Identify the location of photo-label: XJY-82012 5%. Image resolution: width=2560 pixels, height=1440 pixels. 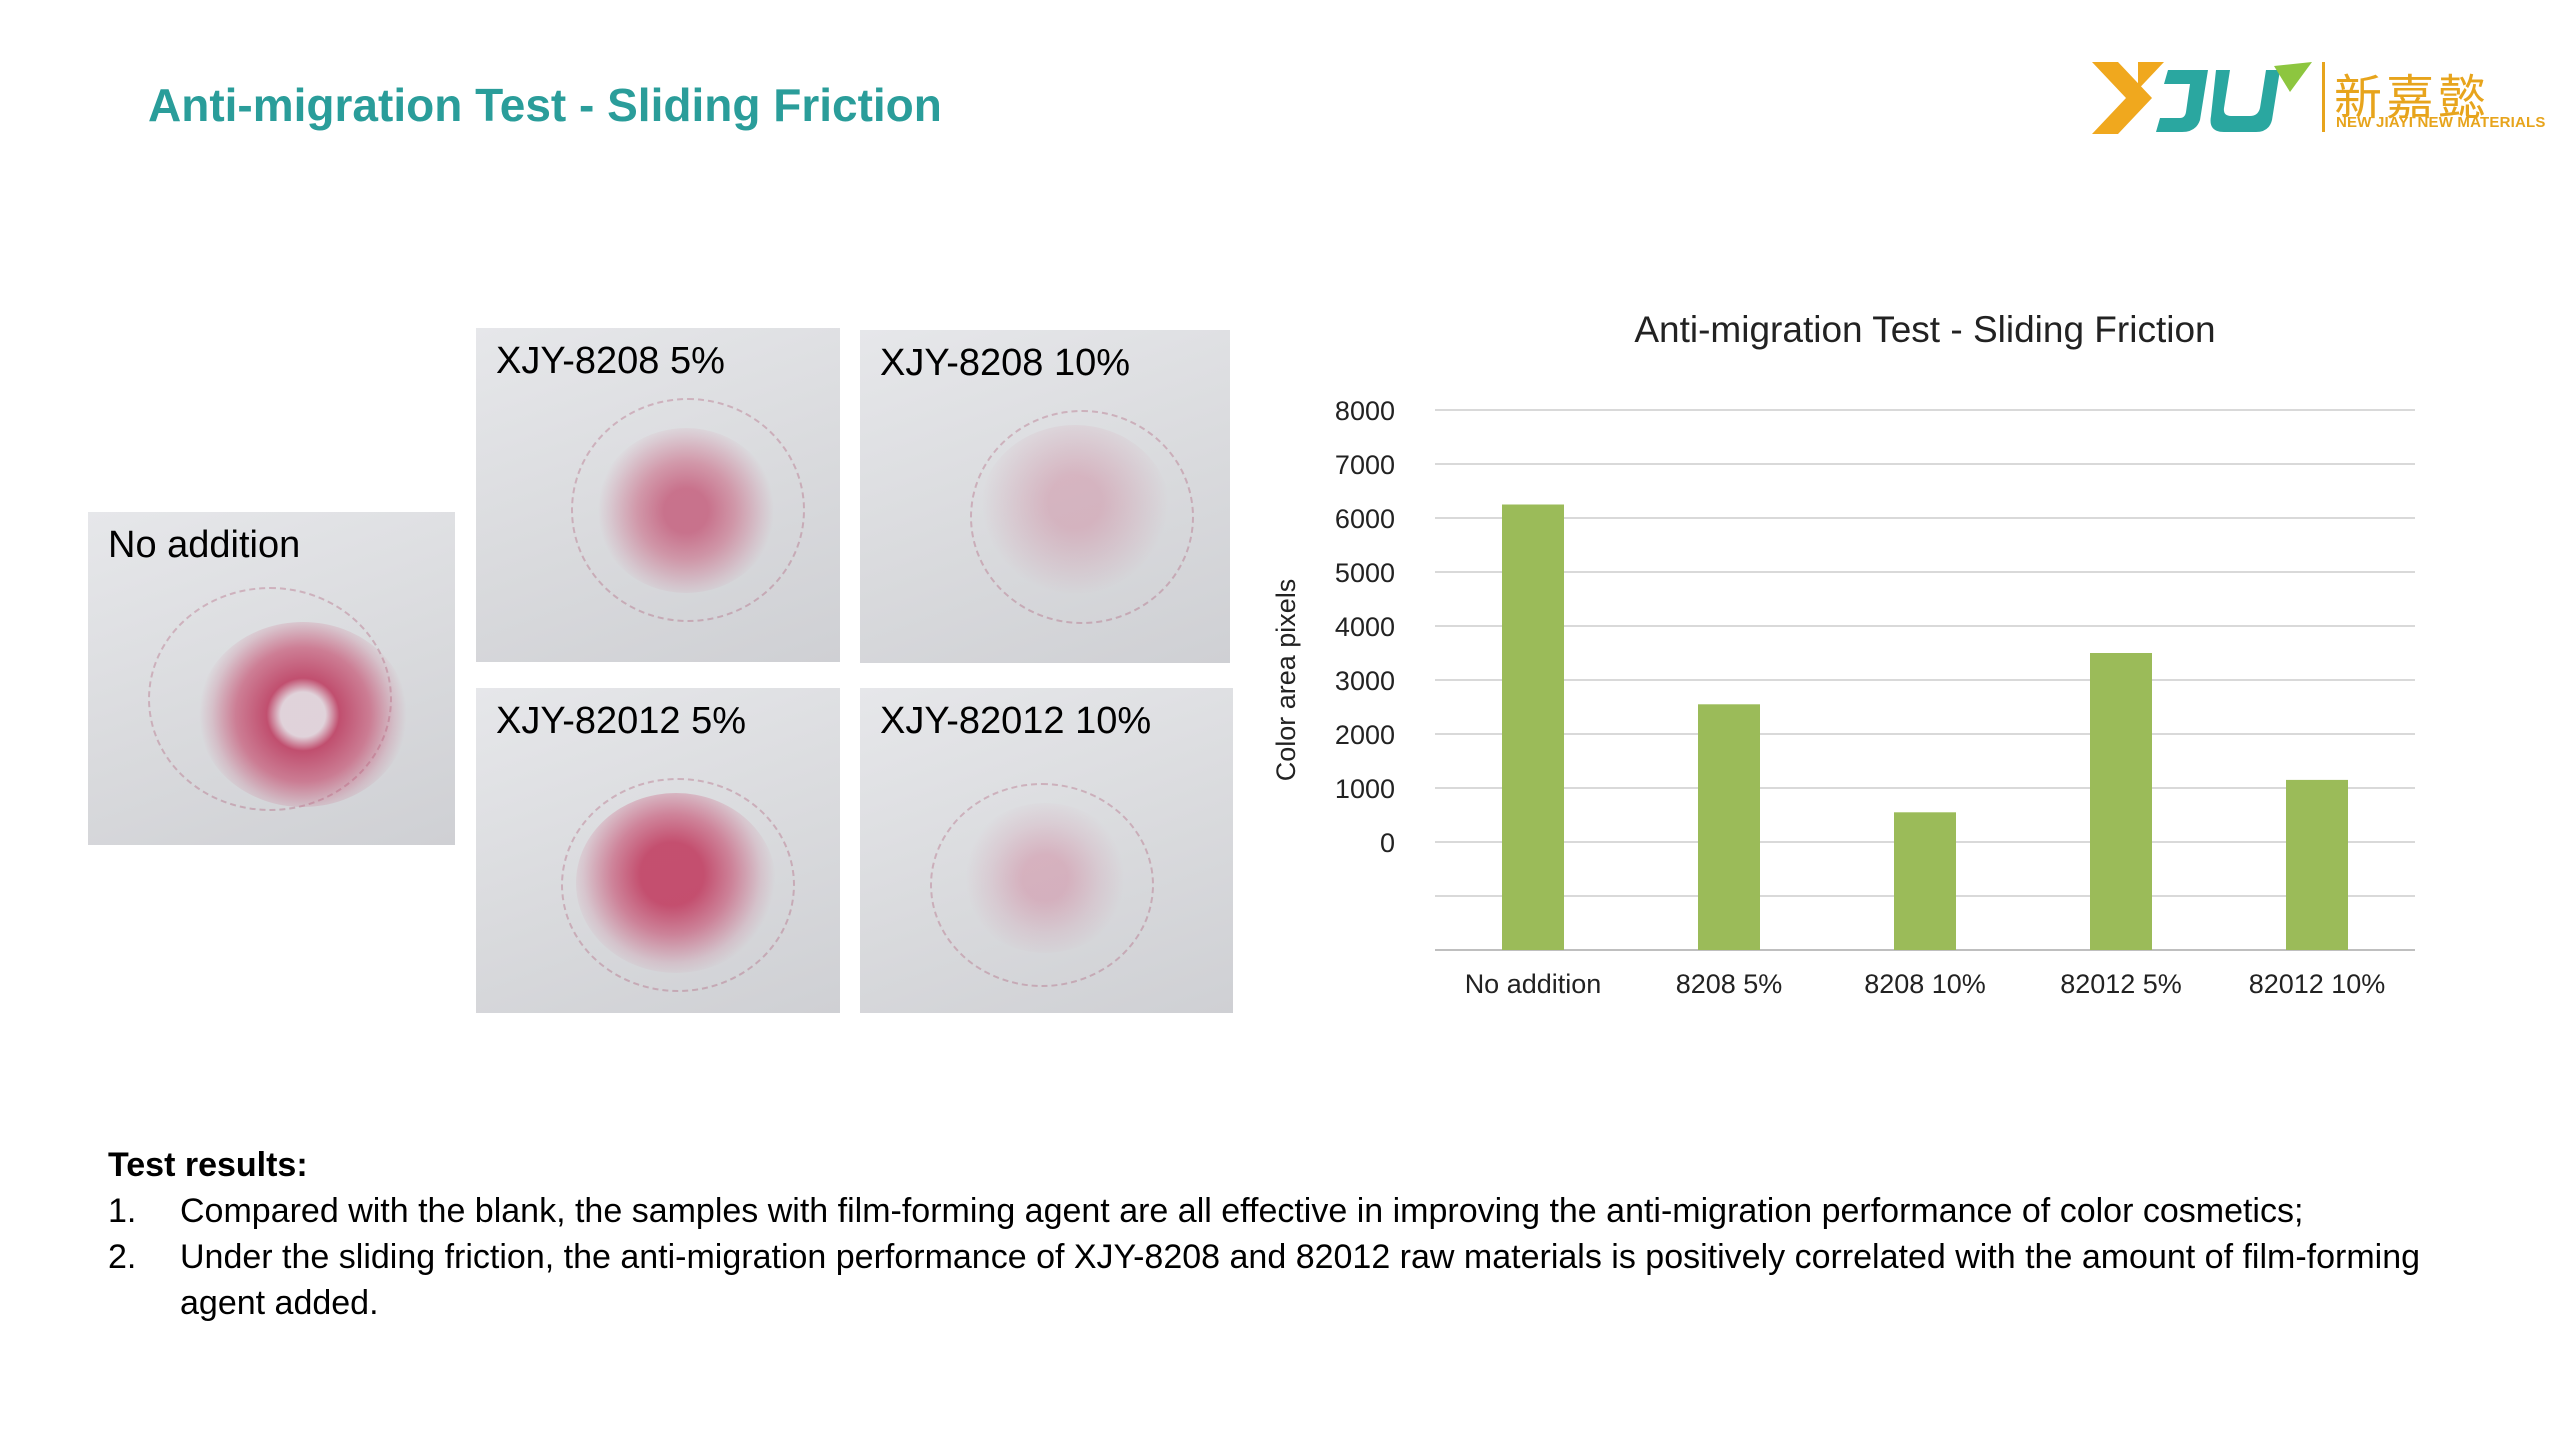
(621, 721).